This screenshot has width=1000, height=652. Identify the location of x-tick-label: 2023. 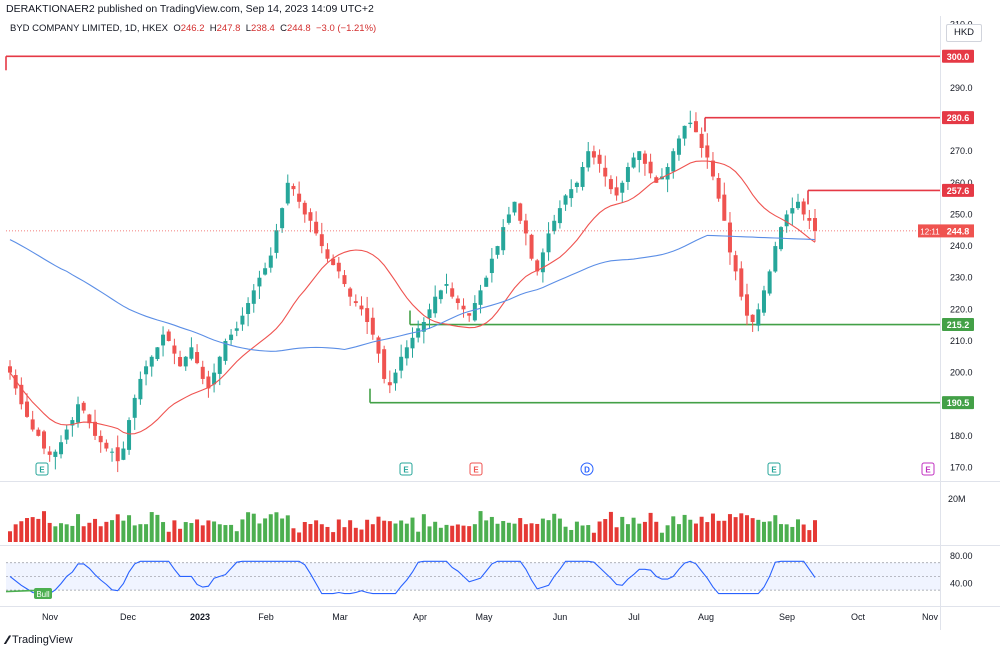
(200, 617).